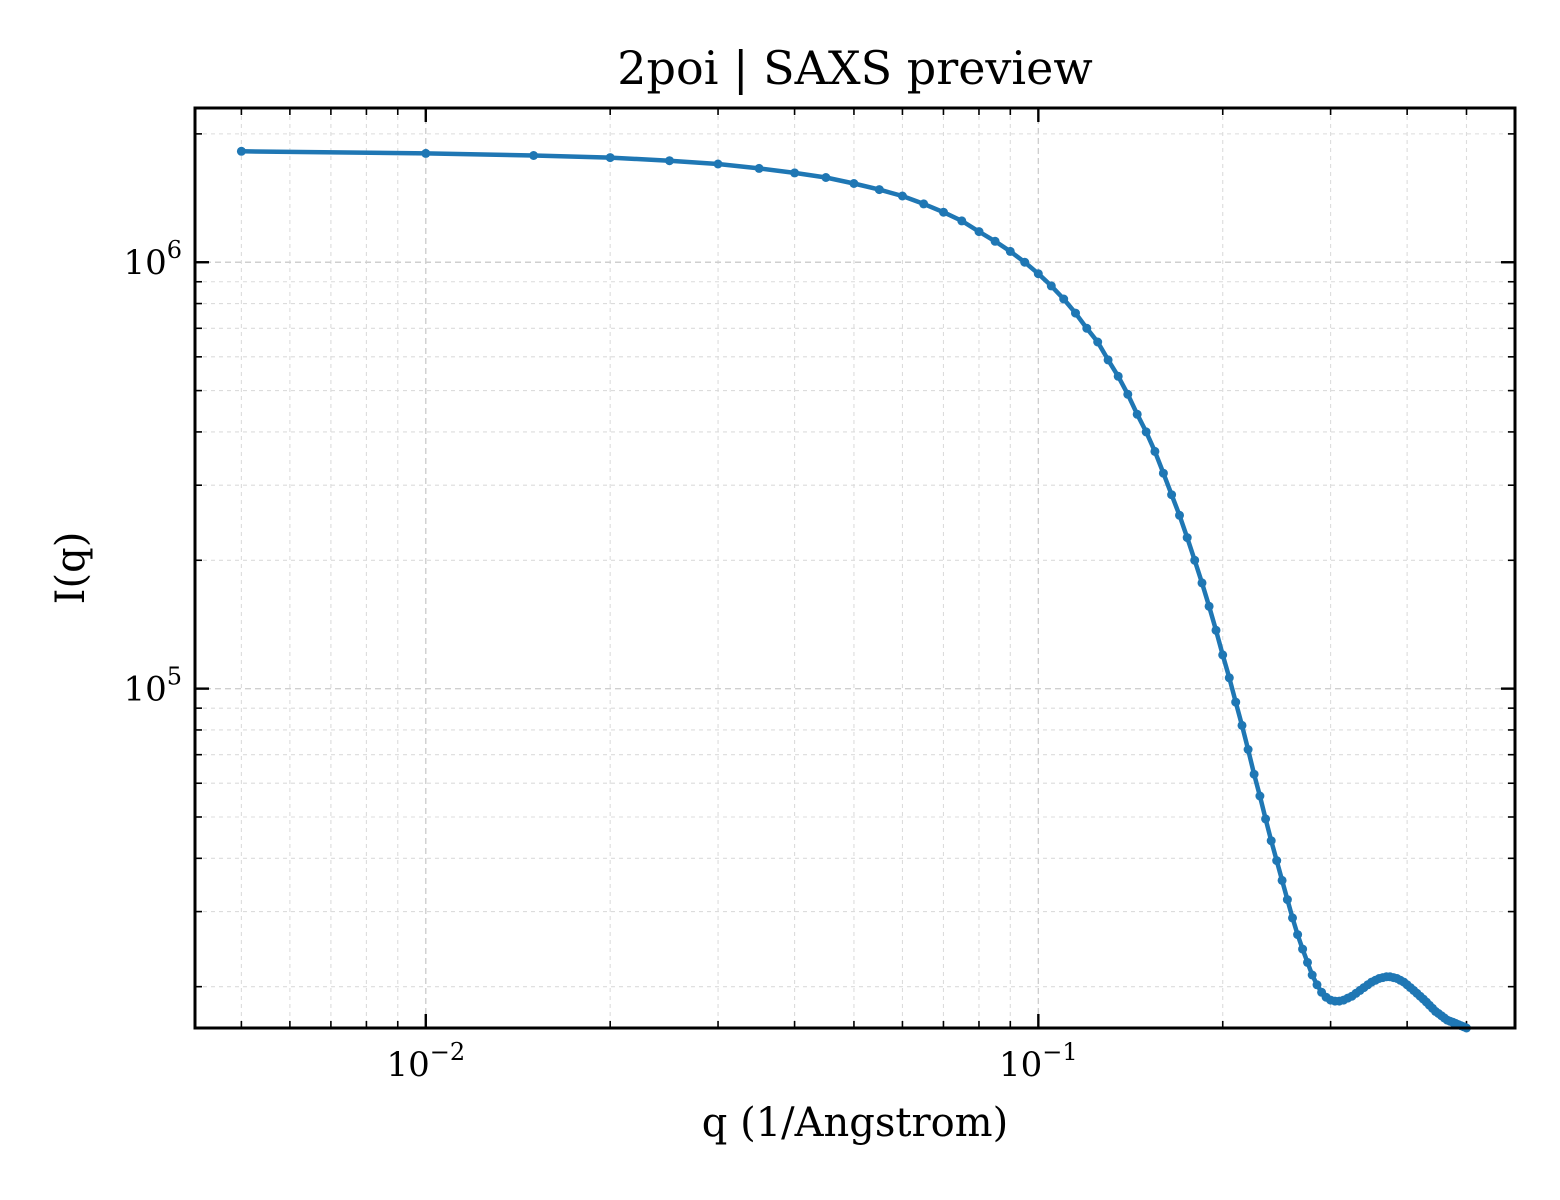 This screenshot has height=1200, width=1560. What do you see at coordinates (174, 250) in the screenshot?
I see `y-tick-label-exponent: 6` at bounding box center [174, 250].